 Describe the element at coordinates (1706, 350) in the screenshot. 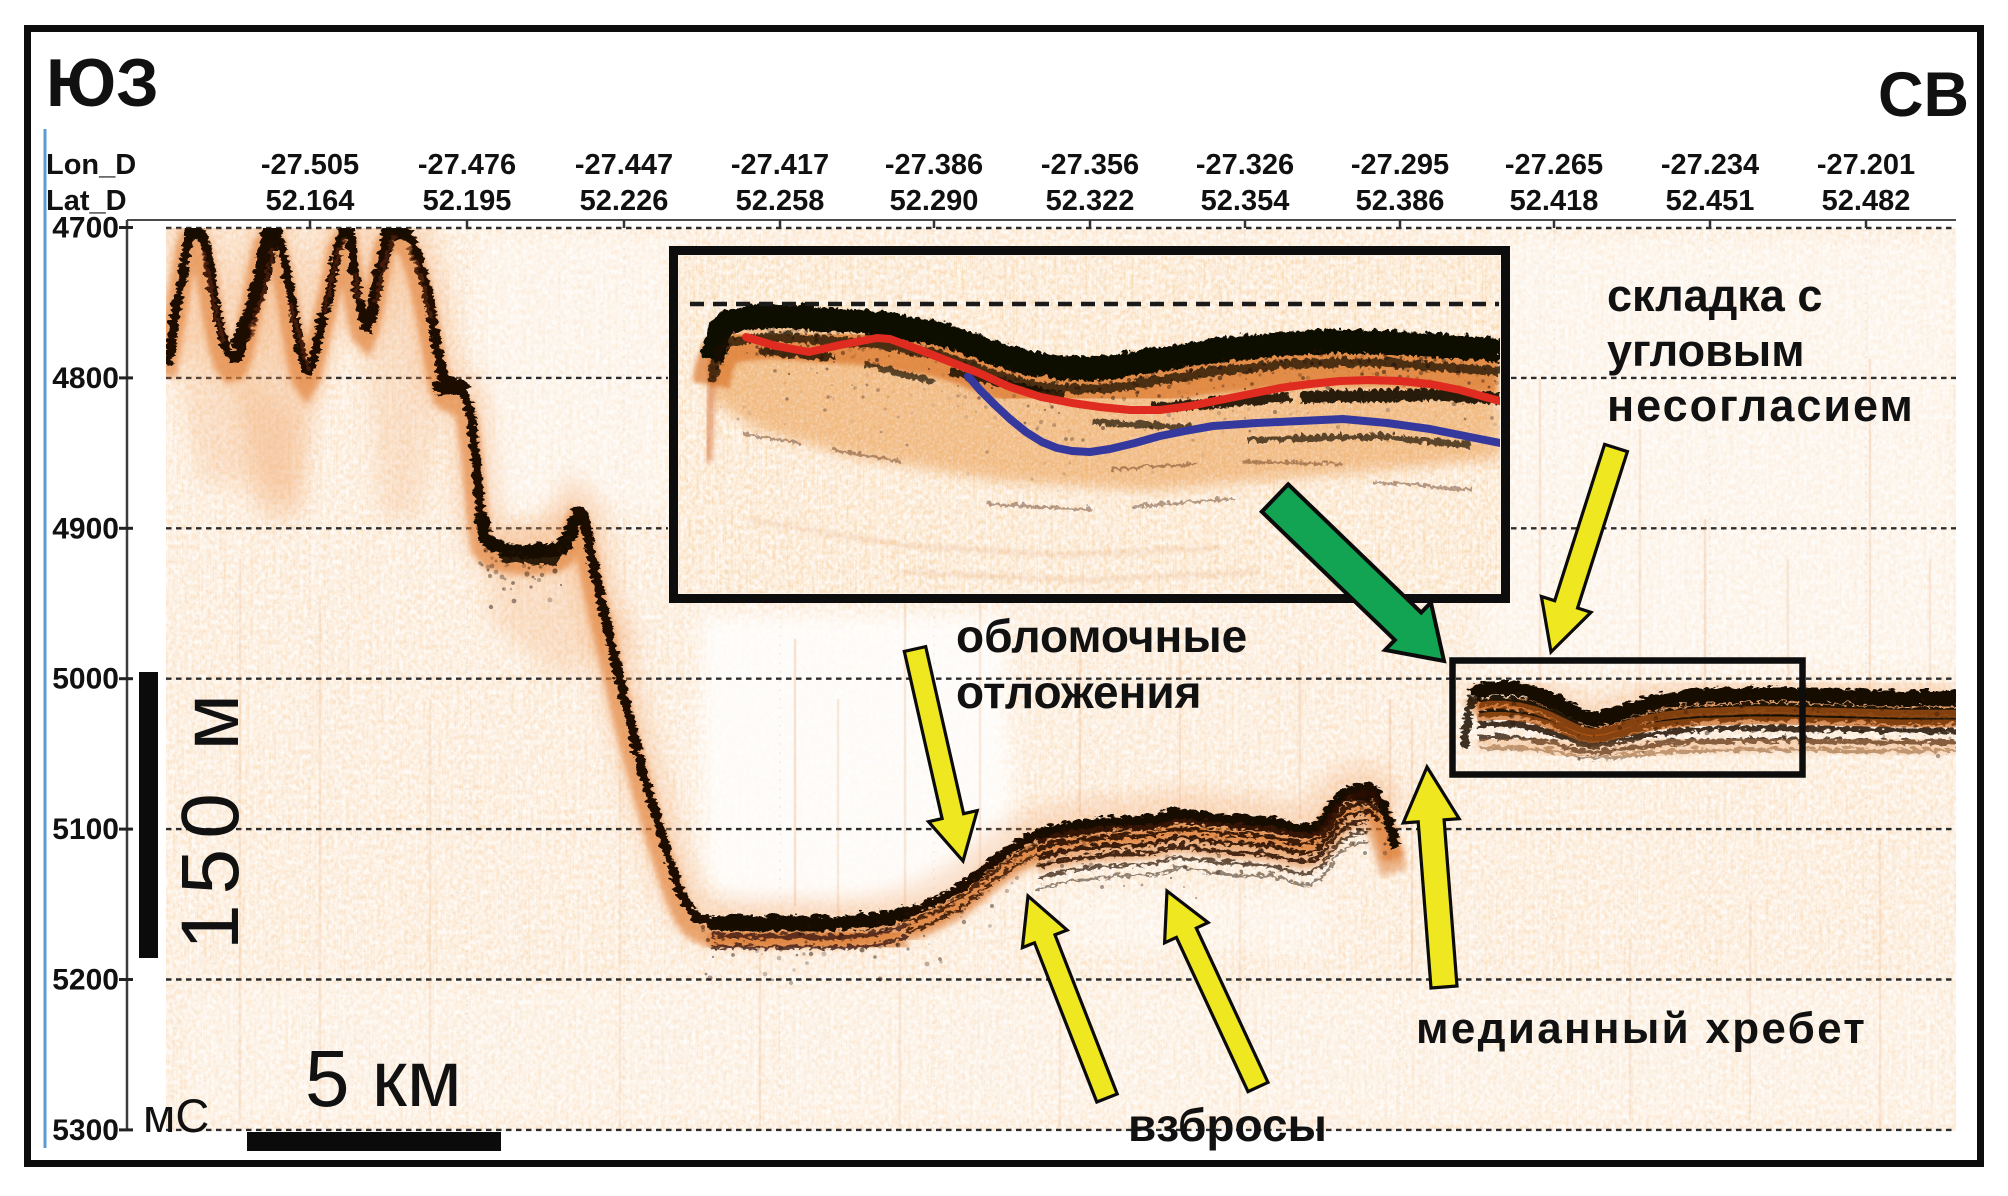

I see `svg-text: угловым` at that location.